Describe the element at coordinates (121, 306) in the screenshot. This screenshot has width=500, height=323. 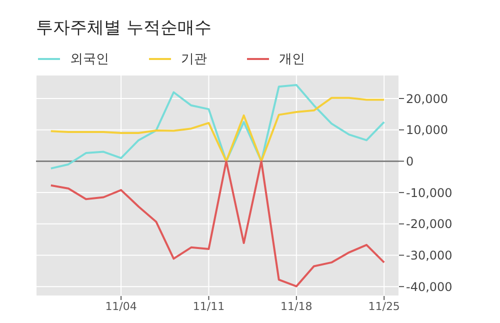
I see `x-tick-label: 11/04` at that location.